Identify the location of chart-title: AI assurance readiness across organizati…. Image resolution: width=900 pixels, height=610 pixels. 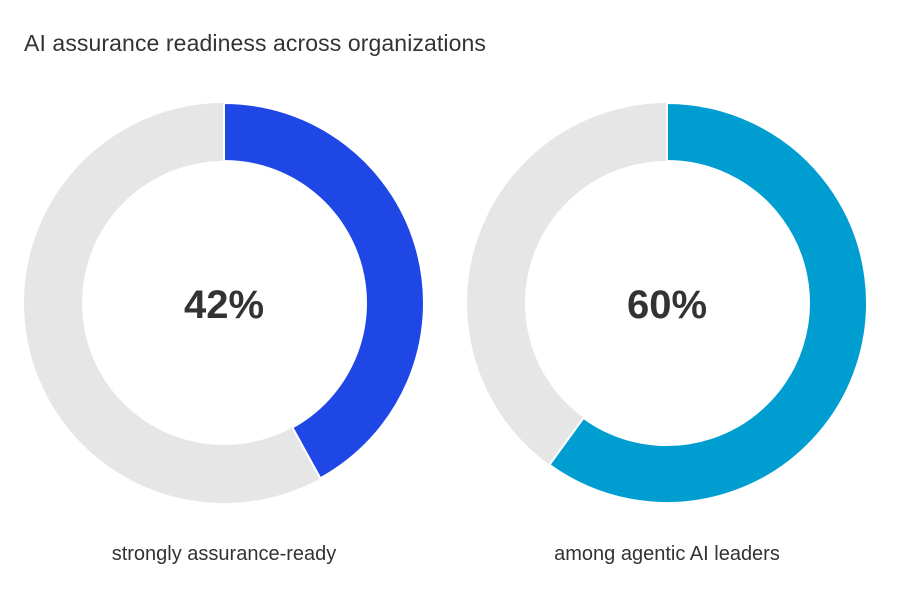
(255, 43).